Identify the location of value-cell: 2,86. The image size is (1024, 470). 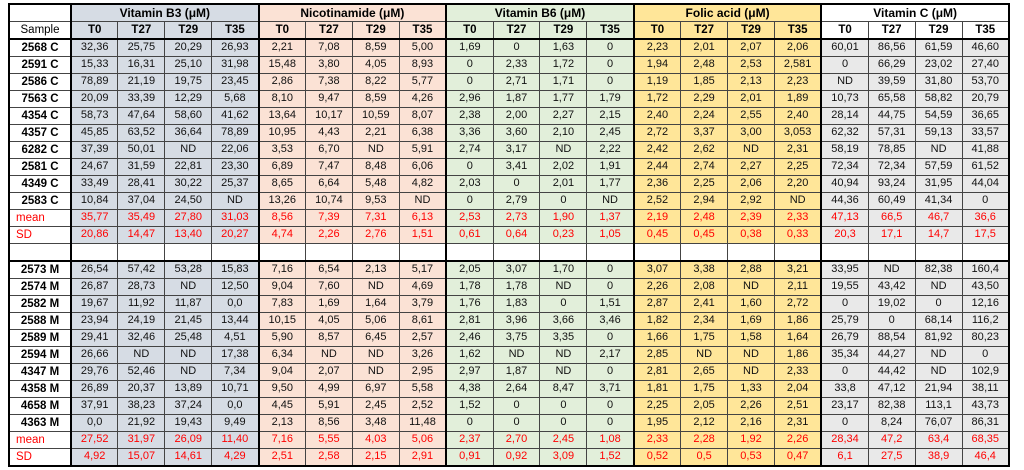
(281, 82).